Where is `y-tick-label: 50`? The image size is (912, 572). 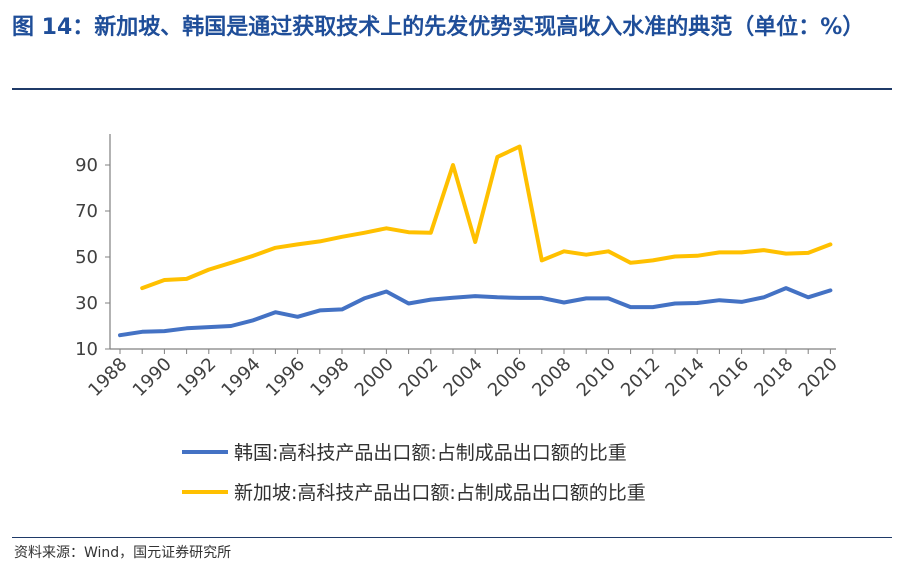 y-tick-label: 50 is located at coordinates (86, 257).